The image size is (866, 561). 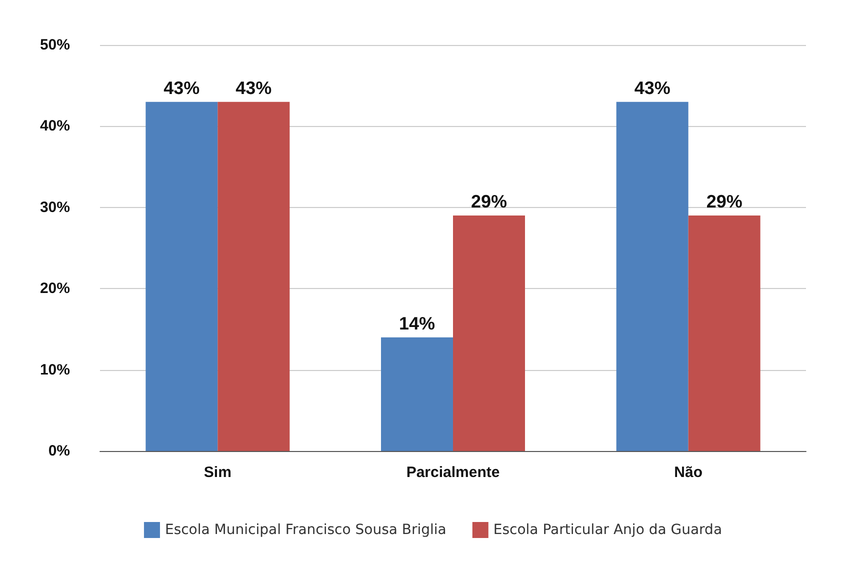 I want to click on x-tick-label: Não, so click(x=688, y=472).